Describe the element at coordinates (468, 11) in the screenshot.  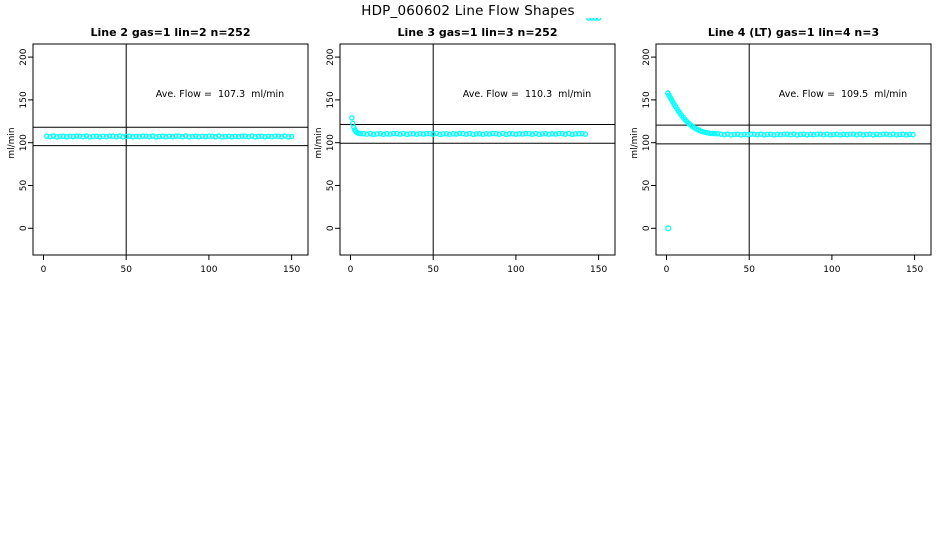
I see `main-title: HDP_060602 Line Flow Shapes` at that location.